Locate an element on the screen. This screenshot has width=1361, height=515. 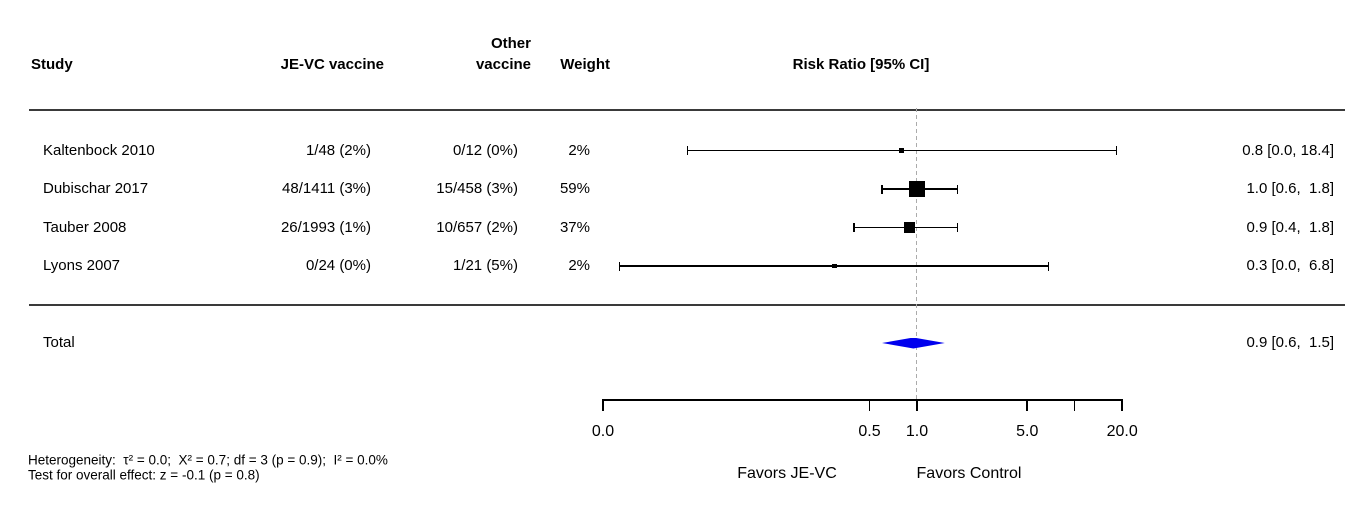
study-other-value: 1/21 (5%) is located at coordinates (485, 265).